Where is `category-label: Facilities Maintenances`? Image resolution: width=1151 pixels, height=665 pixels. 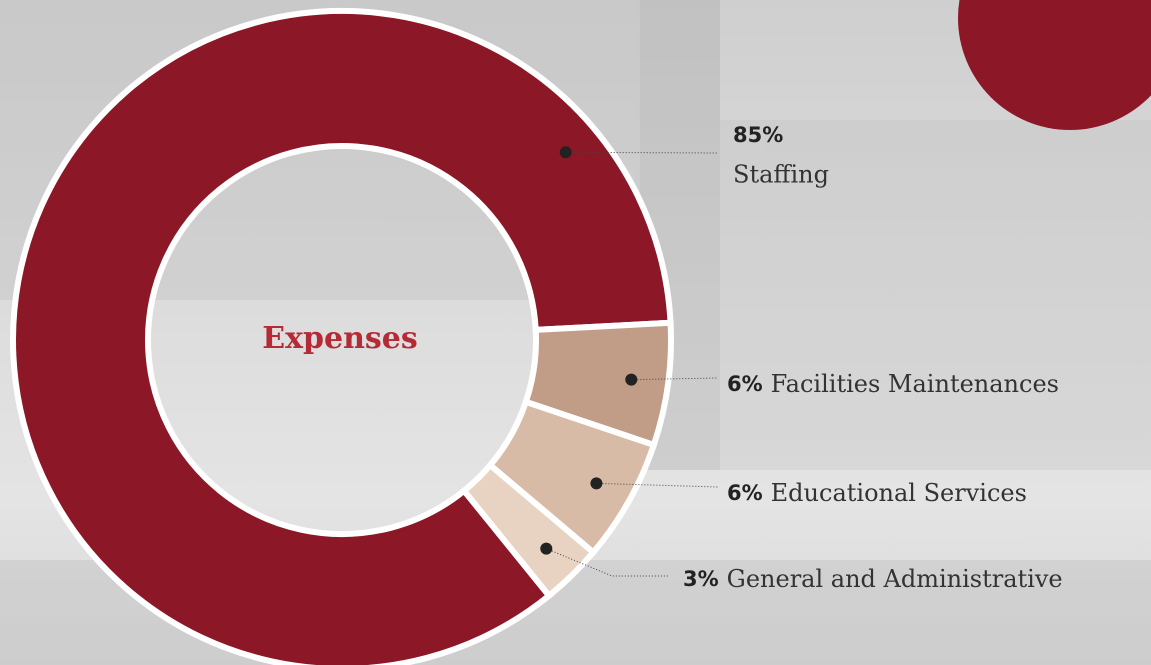 category-label: Facilities Maintenances is located at coordinates (915, 384).